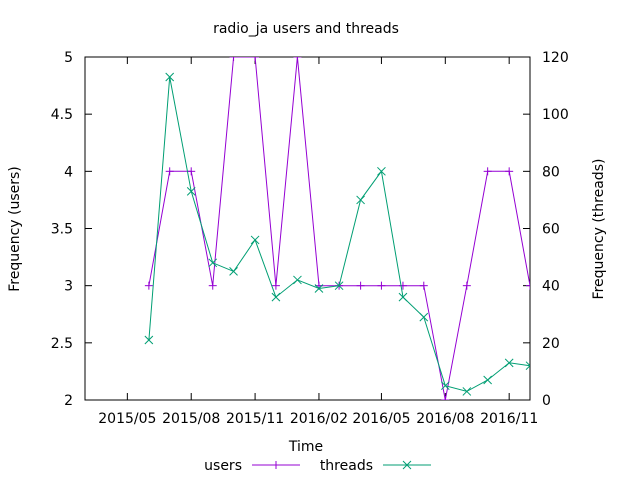 The height and width of the screenshot is (480, 640). Describe the element at coordinates (223, 466) in the screenshot. I see `legend-label-users: users` at that location.